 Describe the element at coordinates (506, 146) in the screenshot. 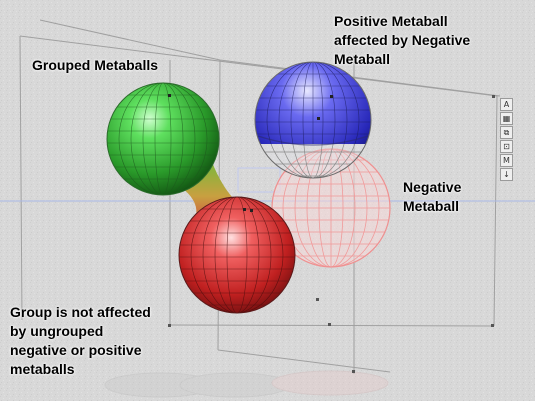

I see `frame-icon: ⊡` at that location.